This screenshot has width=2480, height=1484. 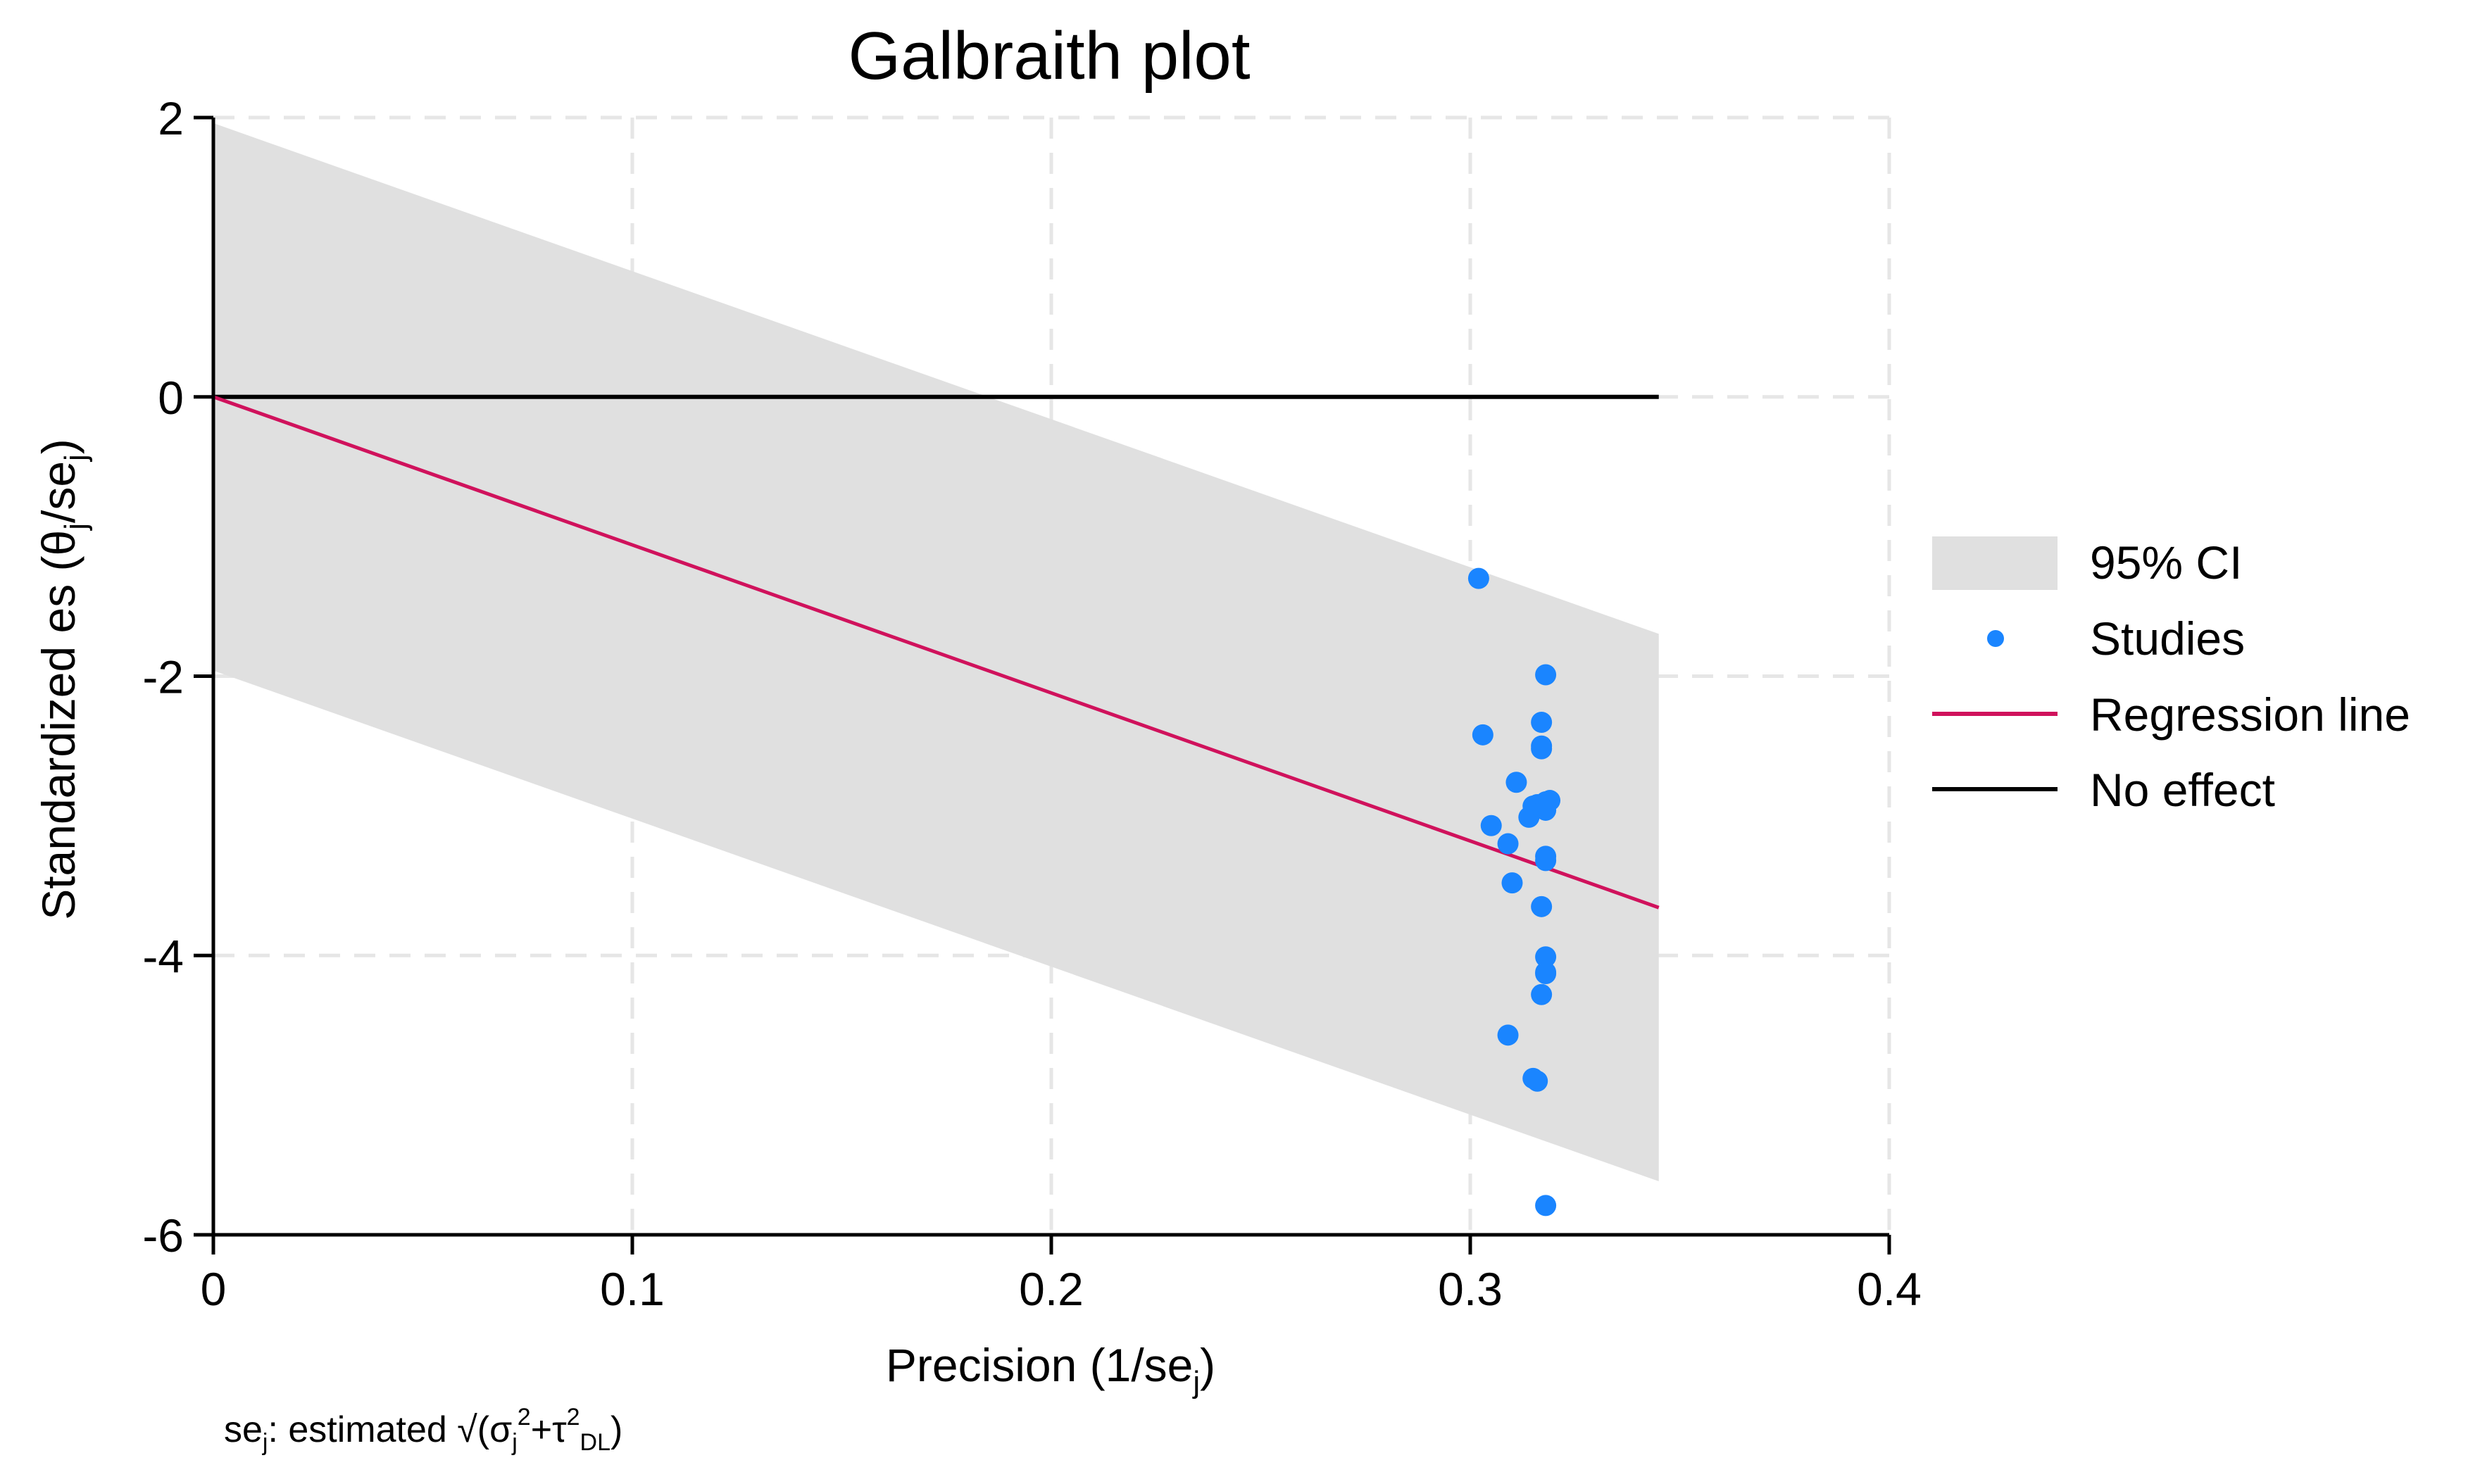 What do you see at coordinates (163, 677) in the screenshot?
I see `y-tick-label: -2` at bounding box center [163, 677].